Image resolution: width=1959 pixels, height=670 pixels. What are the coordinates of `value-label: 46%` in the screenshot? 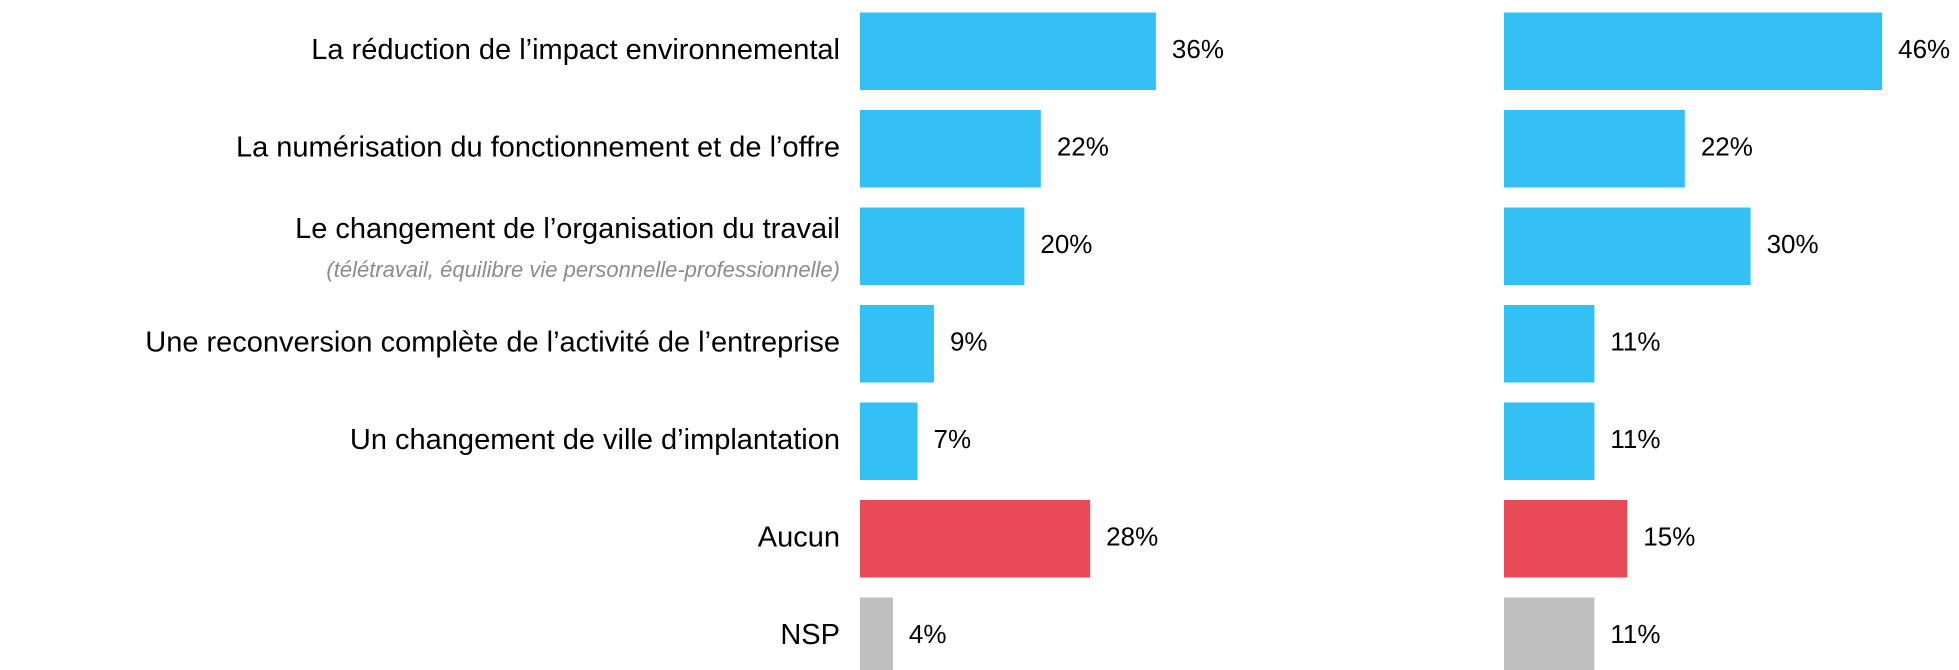 It's located at (1924, 49).